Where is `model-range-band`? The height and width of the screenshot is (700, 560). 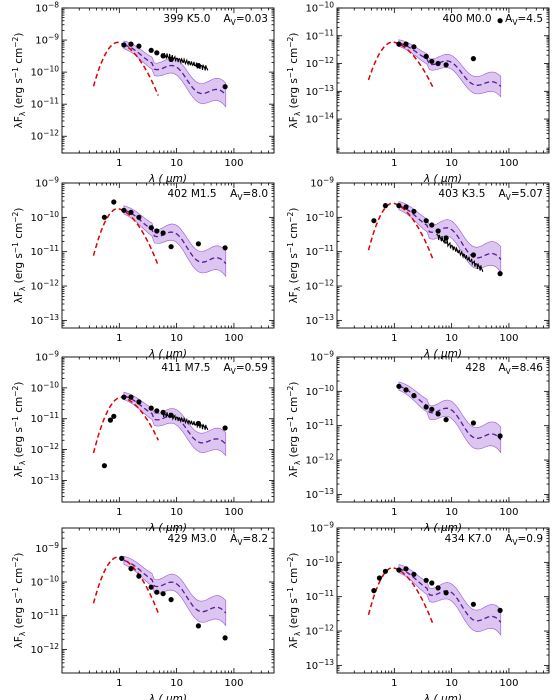 model-range-band is located at coordinates (450, 417).